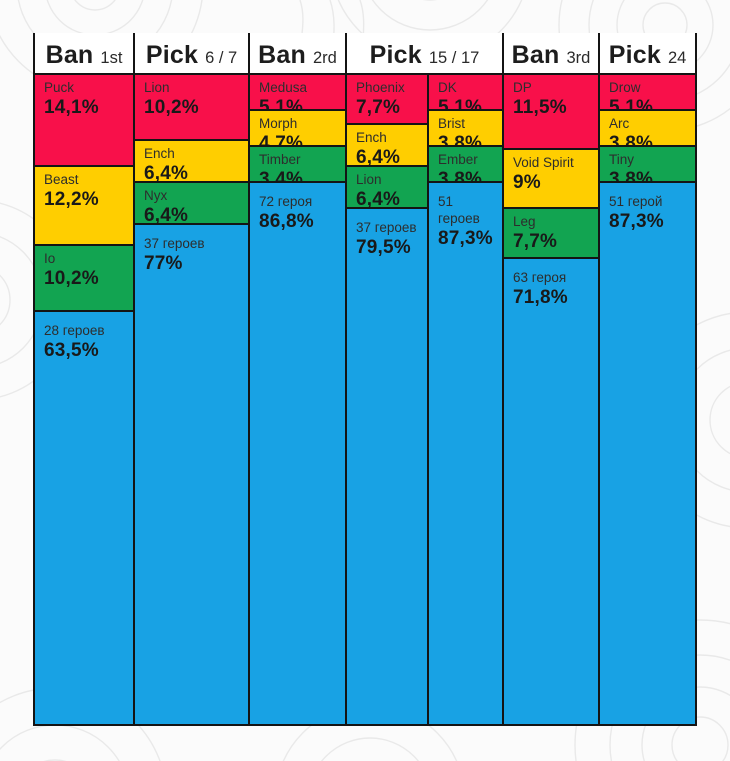 This screenshot has height=761, width=730. Describe the element at coordinates (61, 179) in the screenshot. I see `segment-label: Beast` at that location.